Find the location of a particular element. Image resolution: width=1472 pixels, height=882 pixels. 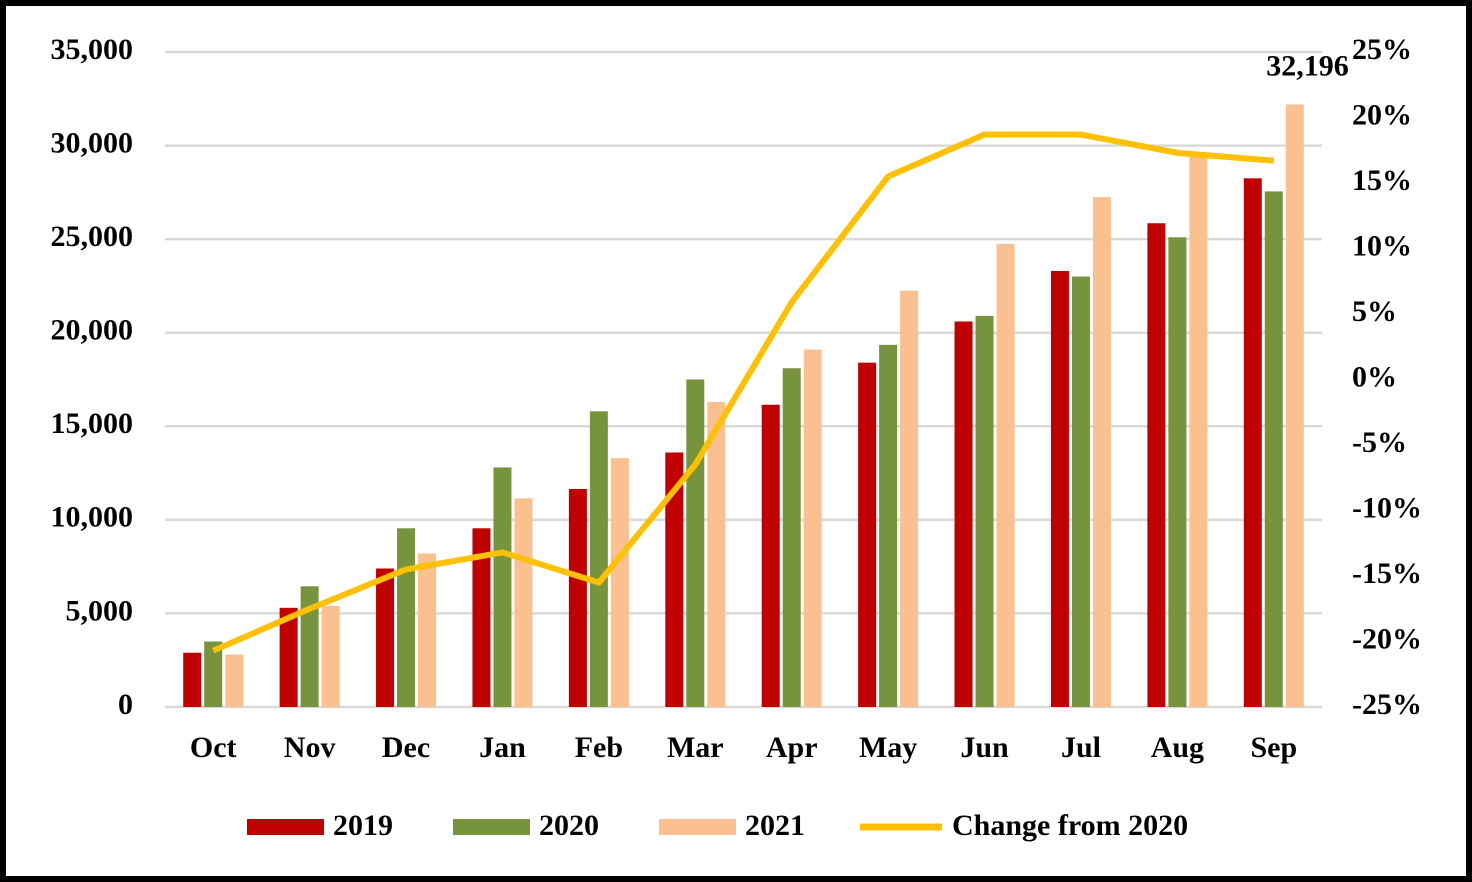

data-label: 32,196 is located at coordinates (1307, 65).